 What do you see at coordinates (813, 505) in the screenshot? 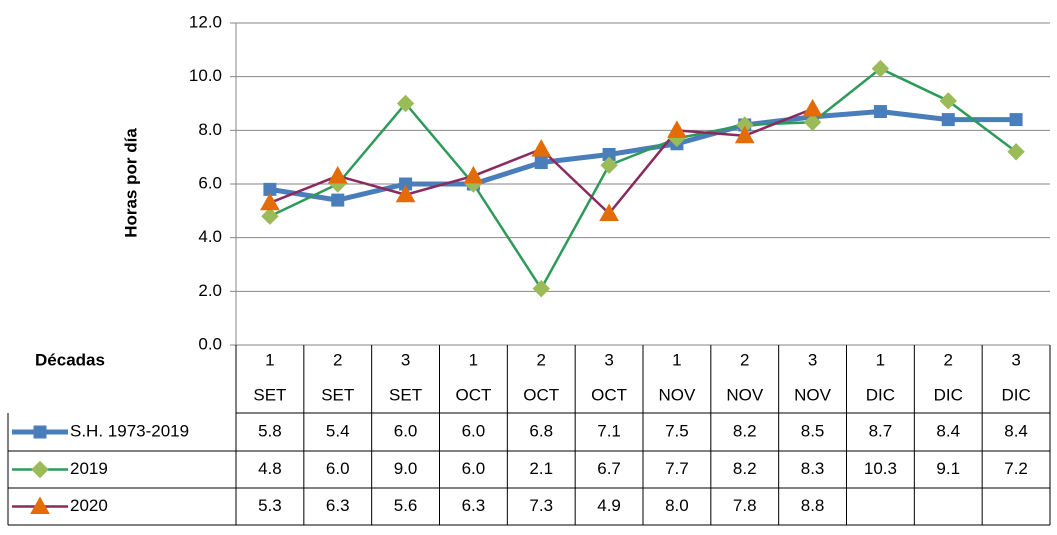
I see `table-value: 8.8` at bounding box center [813, 505].